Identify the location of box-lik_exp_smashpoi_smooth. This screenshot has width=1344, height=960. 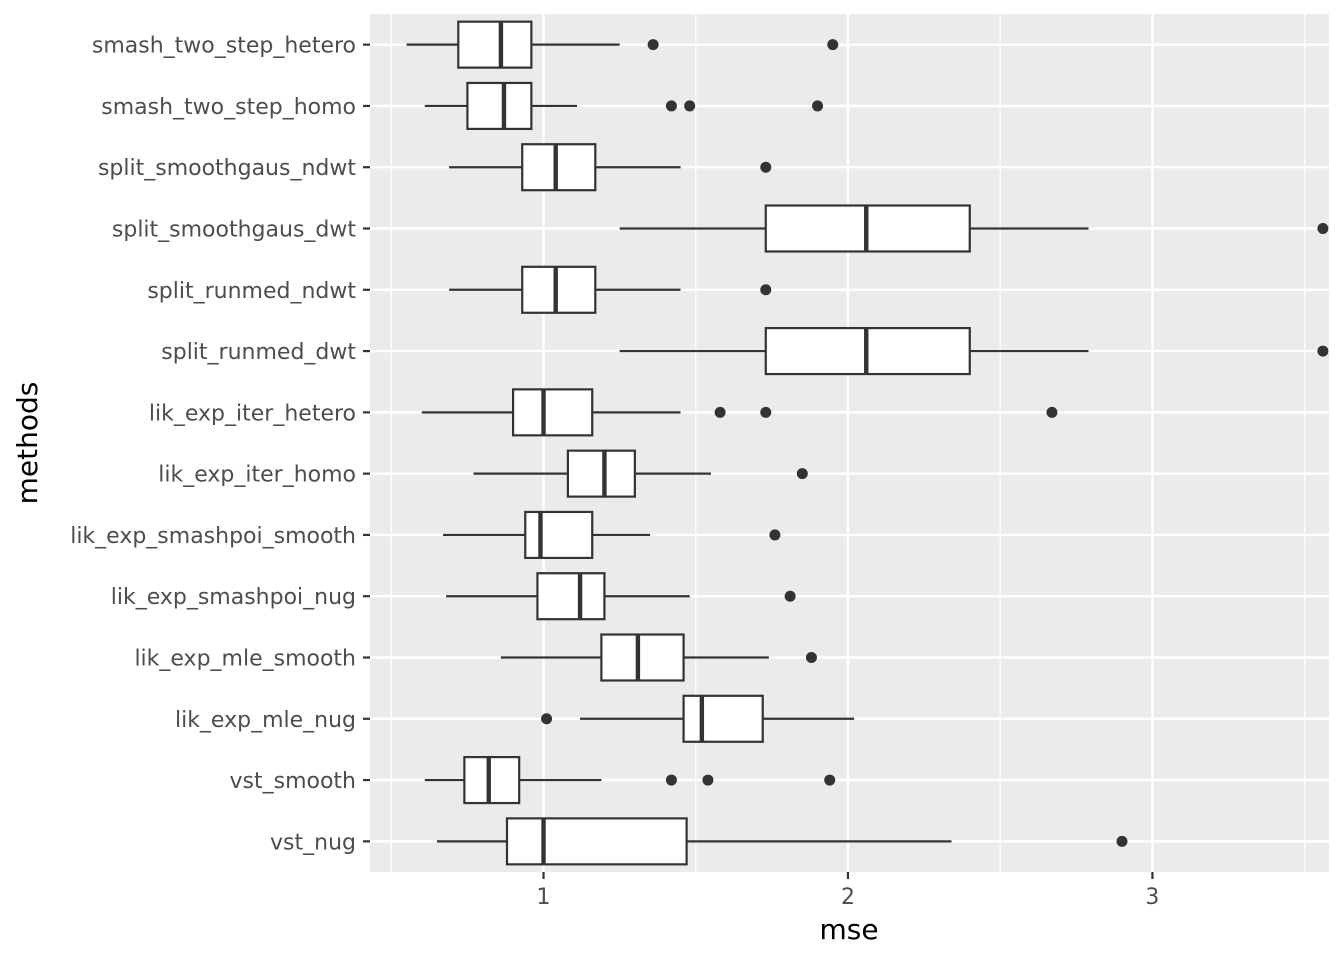
(612, 535).